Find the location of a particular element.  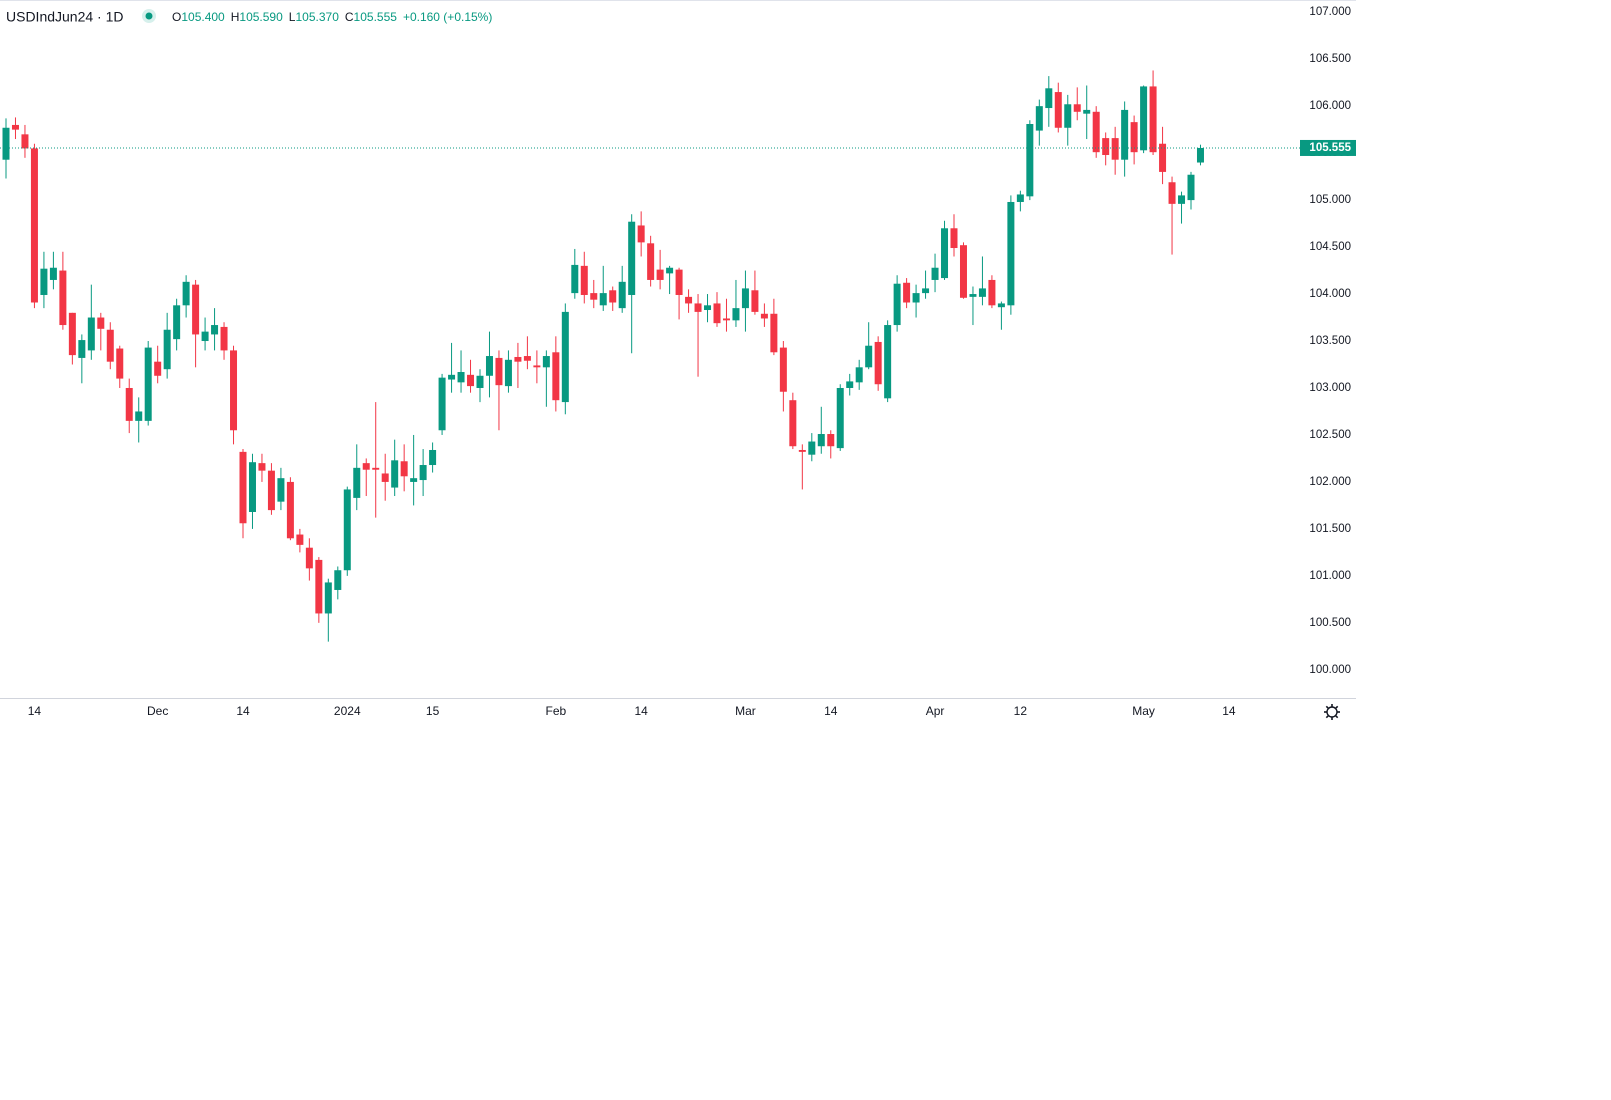

x-tick-label: May is located at coordinates (1143, 711).